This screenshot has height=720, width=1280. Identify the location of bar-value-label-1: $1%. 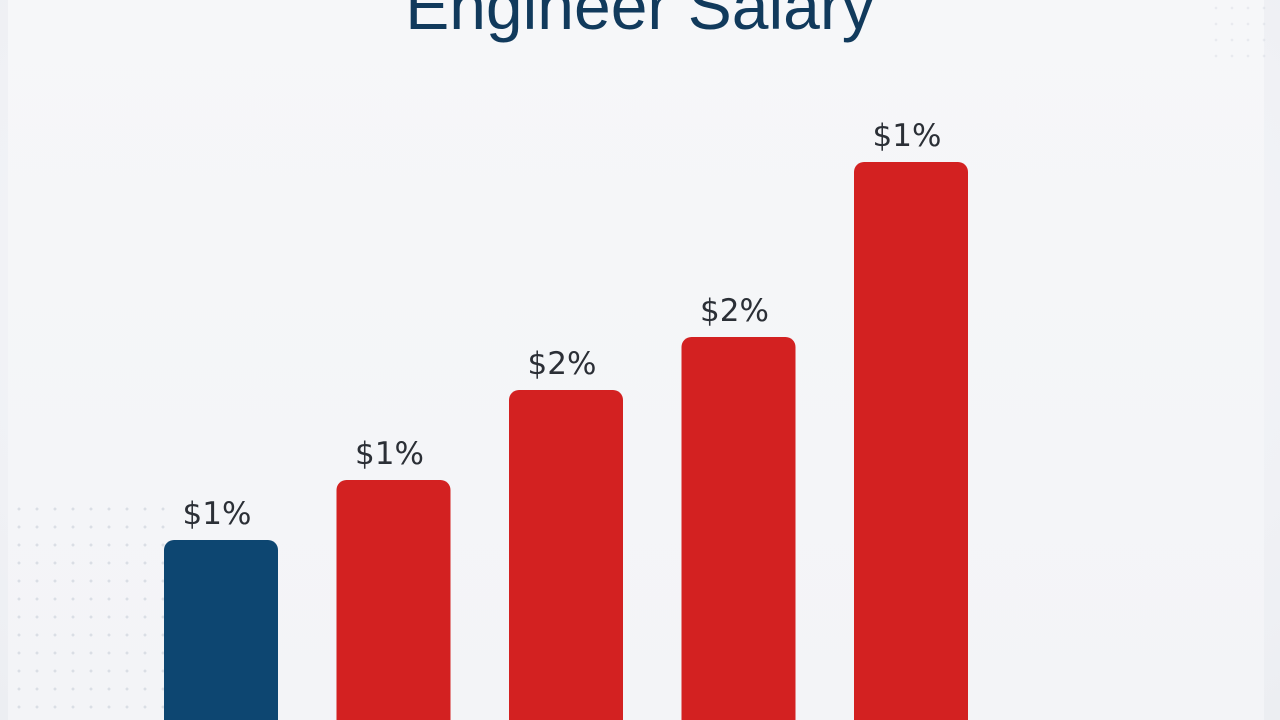
(217, 514).